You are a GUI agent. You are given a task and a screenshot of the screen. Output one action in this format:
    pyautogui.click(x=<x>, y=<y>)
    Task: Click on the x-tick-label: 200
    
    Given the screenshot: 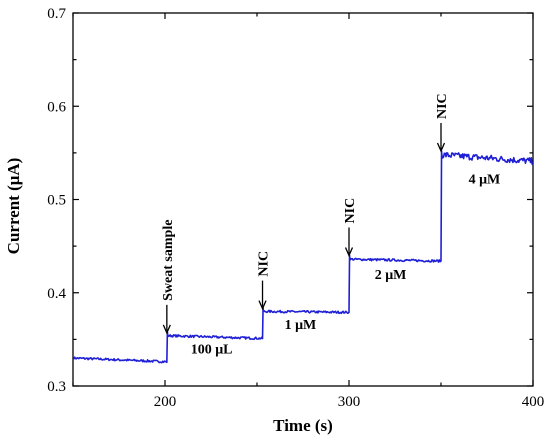 What is the action you would take?
    pyautogui.click(x=165, y=402)
    